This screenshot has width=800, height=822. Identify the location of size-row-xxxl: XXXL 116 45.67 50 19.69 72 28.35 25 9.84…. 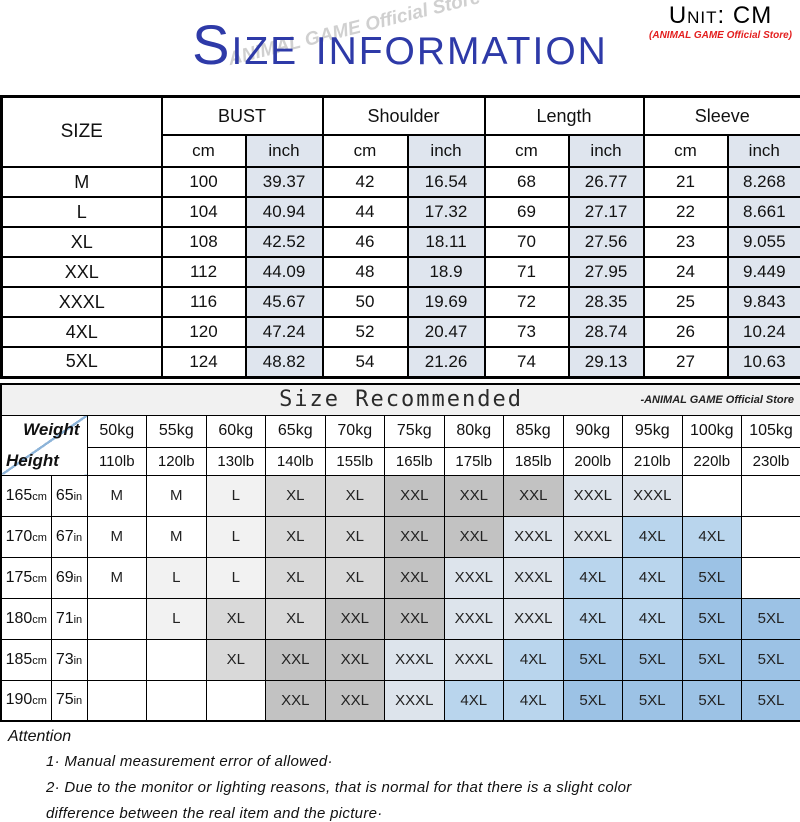
(401, 302).